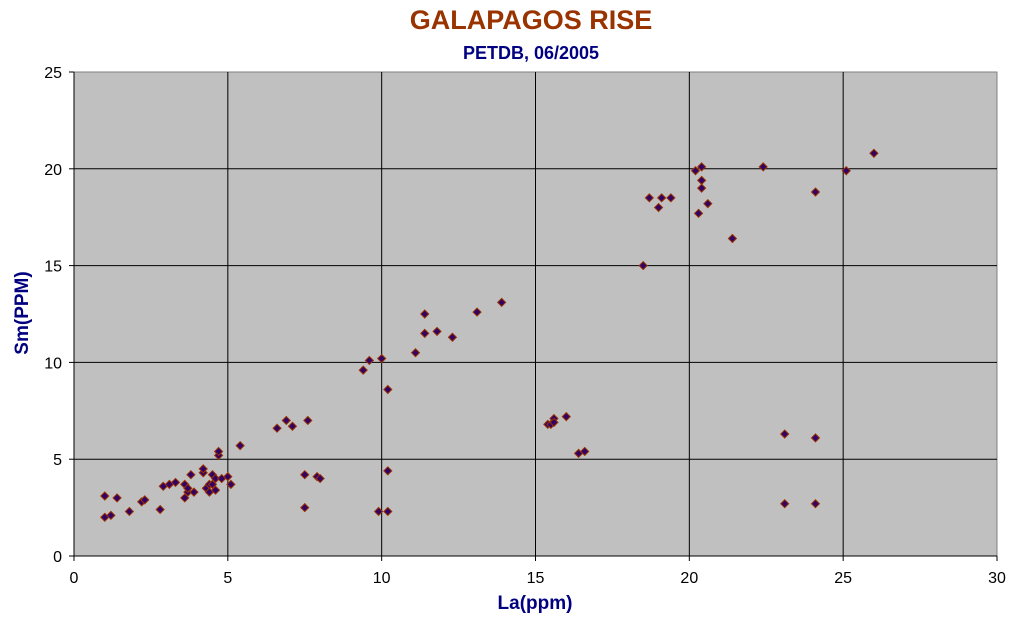  What do you see at coordinates (53, 170) in the screenshot?
I see `y-tick-label: 20` at bounding box center [53, 170].